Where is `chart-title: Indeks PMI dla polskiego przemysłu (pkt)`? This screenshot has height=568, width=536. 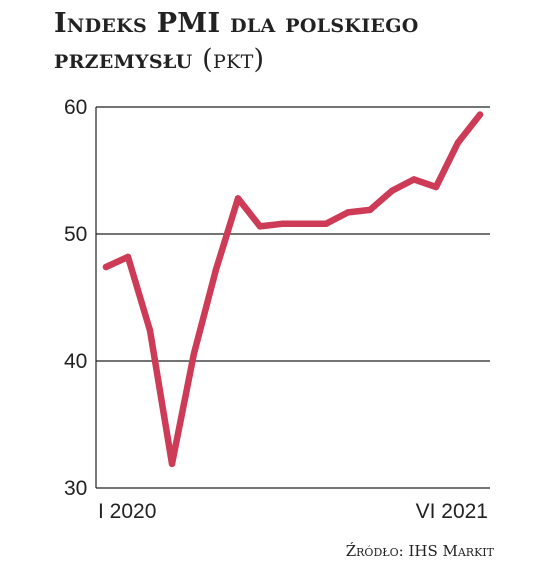
chart-title: Indeks PMI dla polskiego przemysłu (pkt) is located at coordinates (289, 42).